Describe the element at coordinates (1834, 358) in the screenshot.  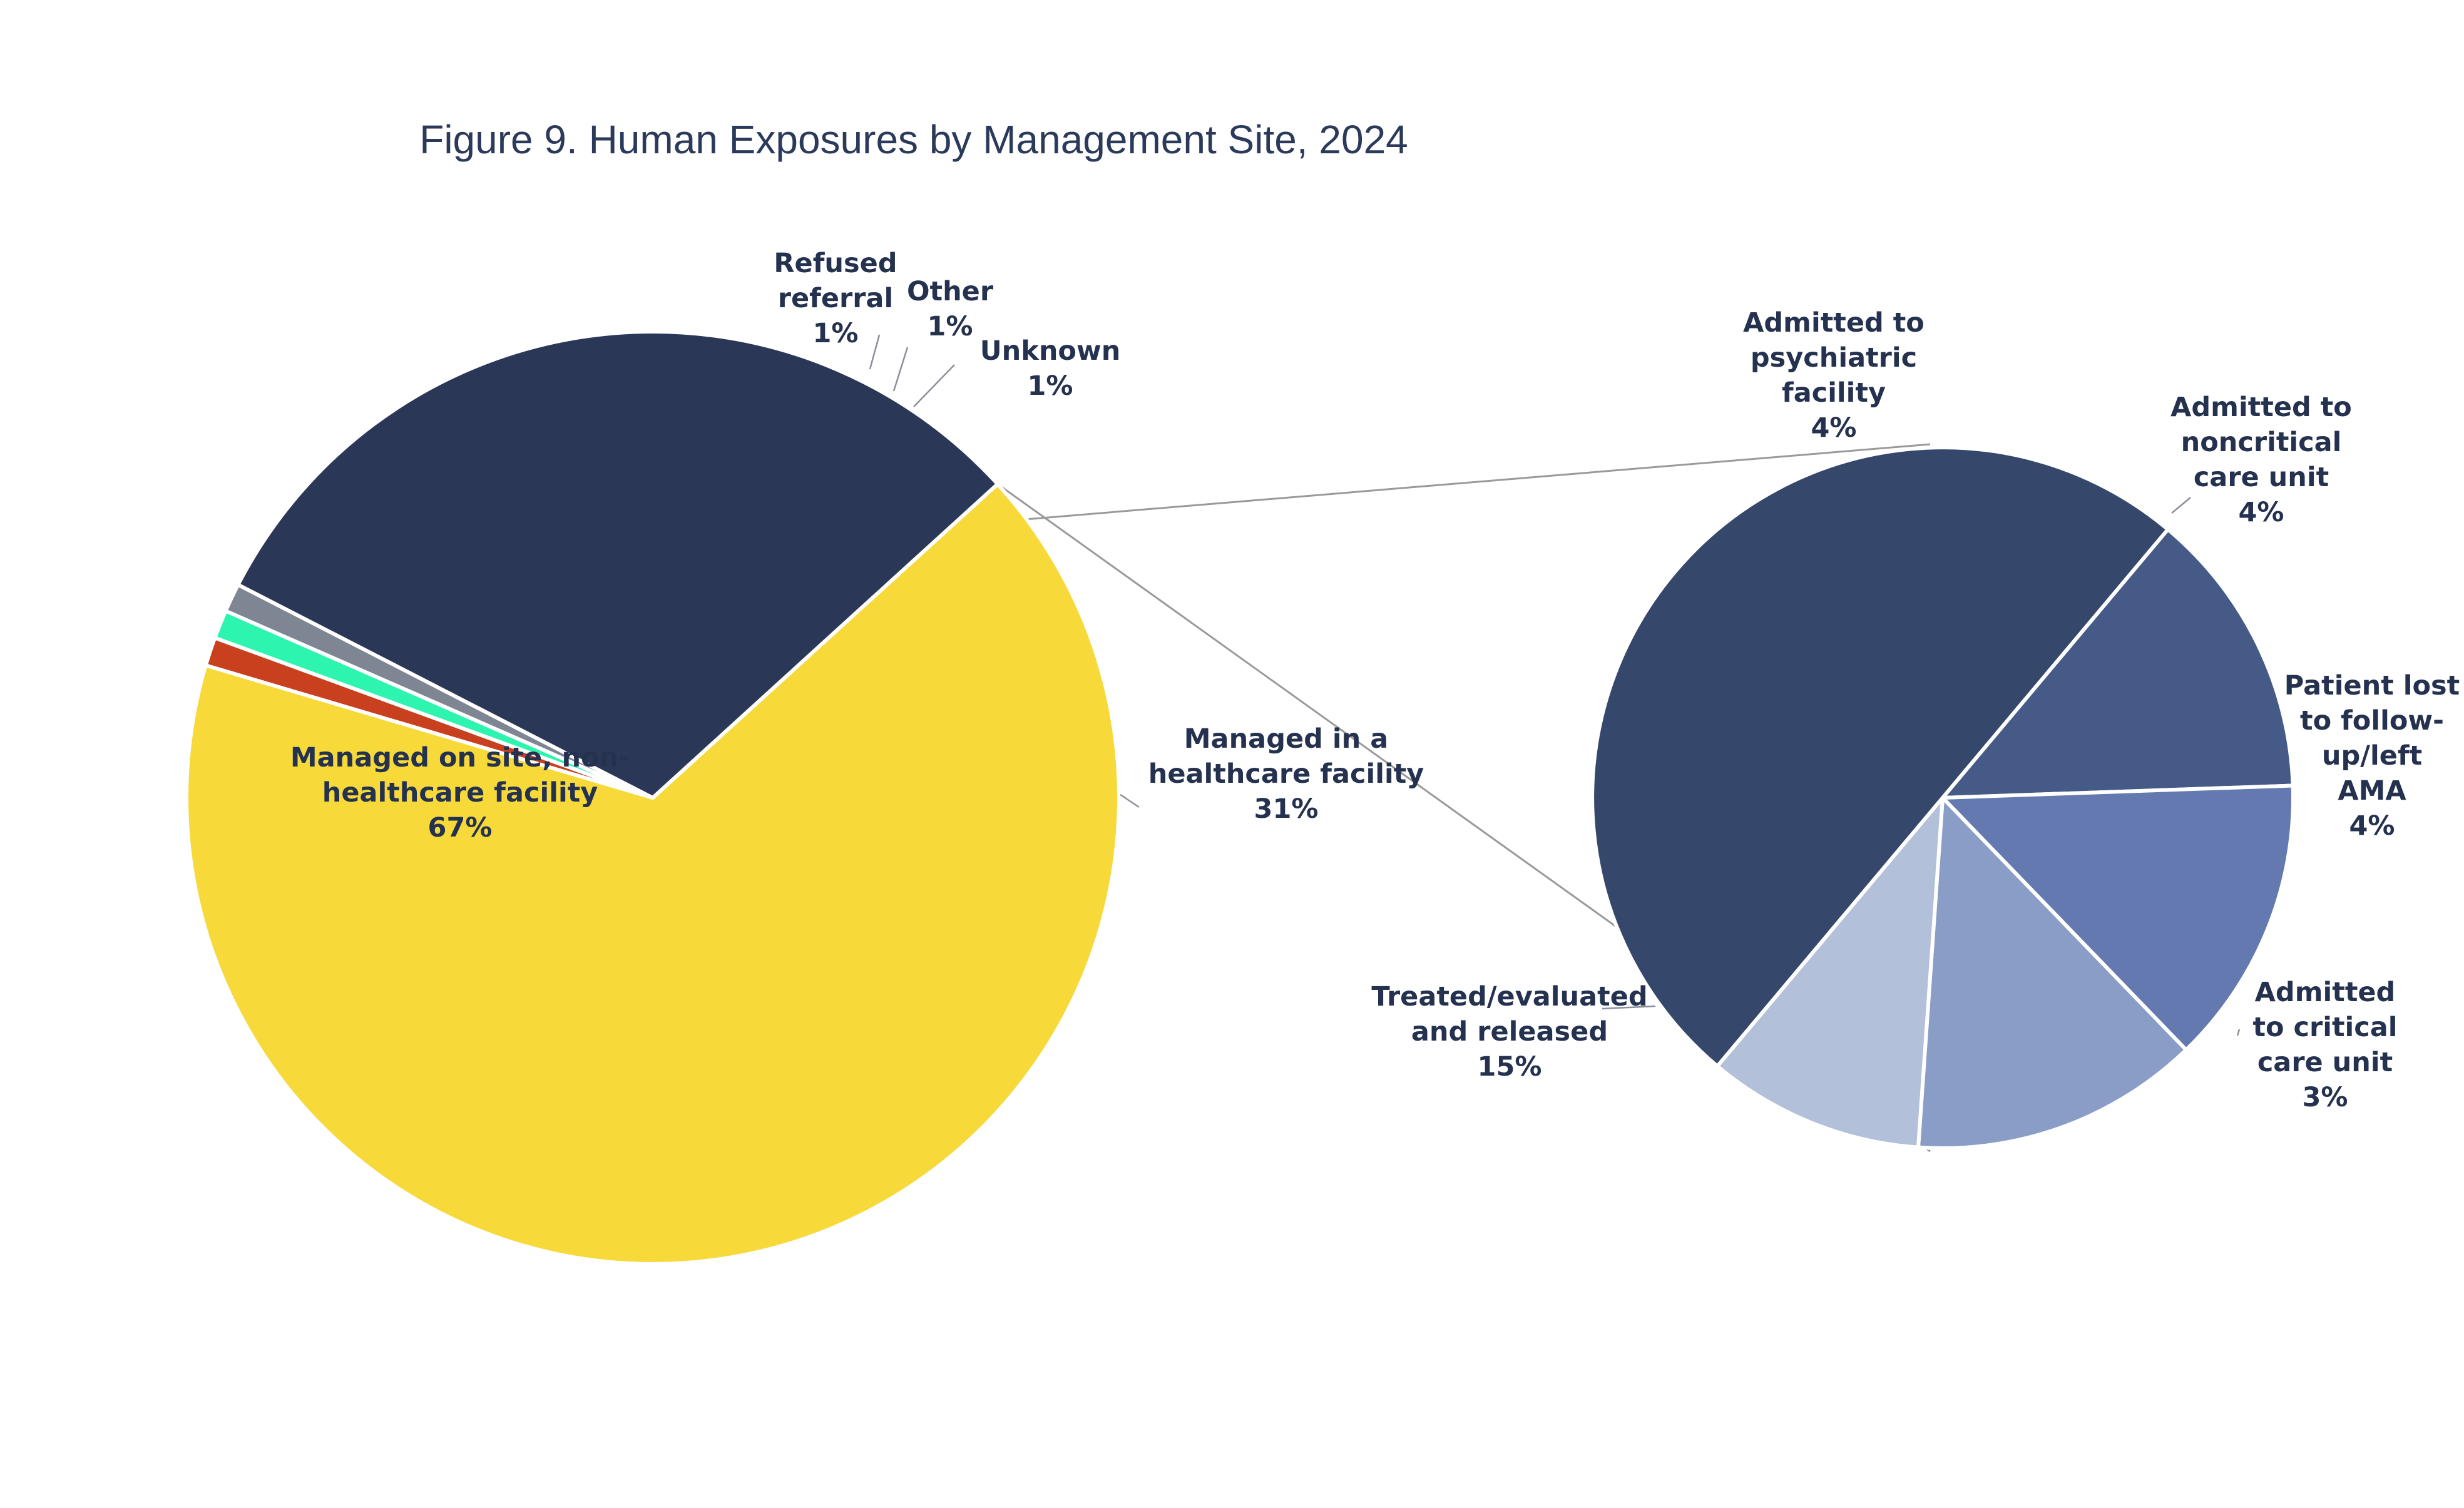
I see `slice-label-line: psychiatric` at that location.